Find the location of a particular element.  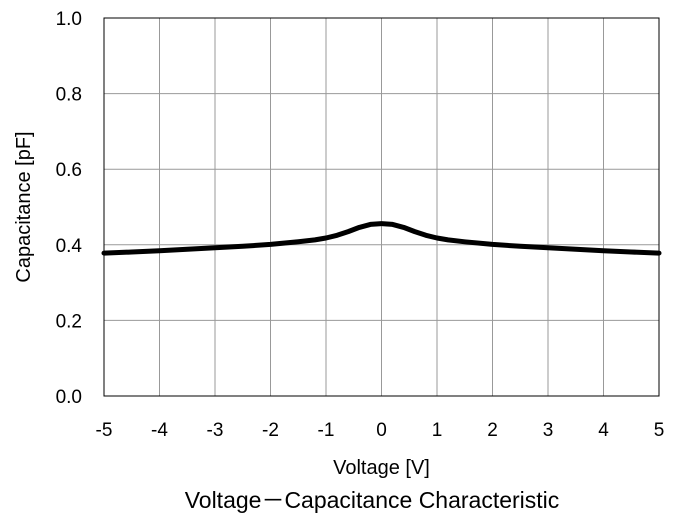

x-tick-label: 5 is located at coordinates (659, 430).